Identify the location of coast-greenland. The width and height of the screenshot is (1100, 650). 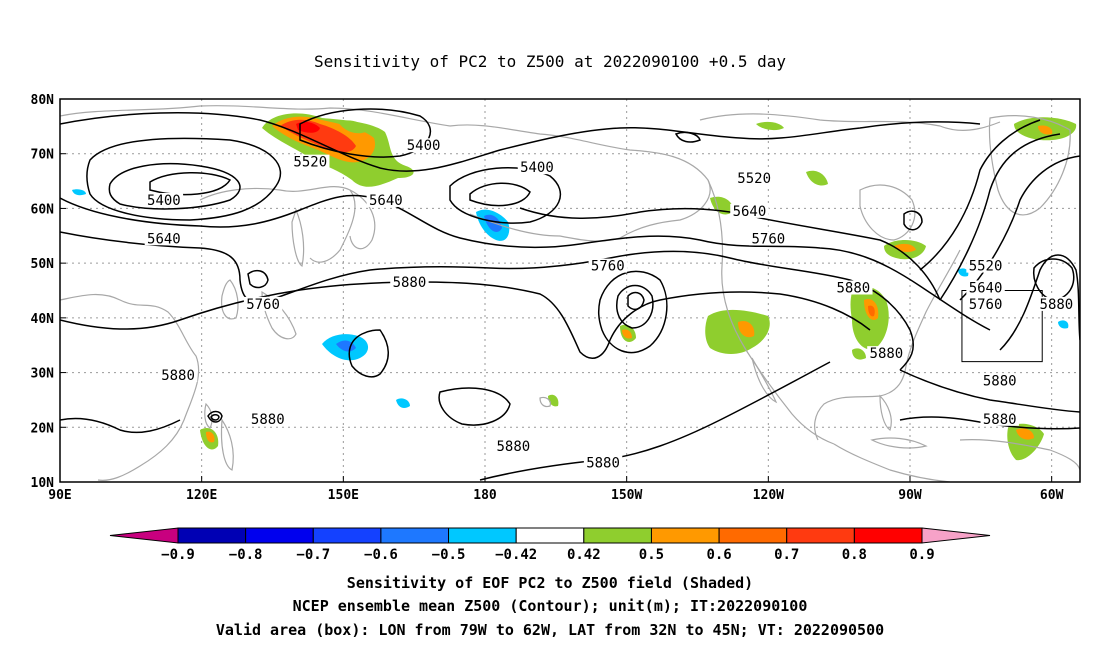
(1029, 165).